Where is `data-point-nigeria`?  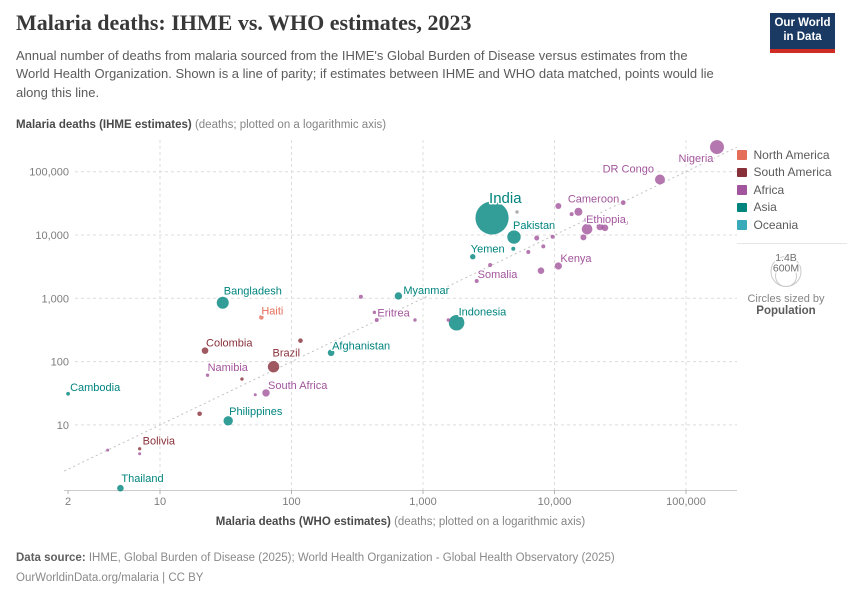
data-point-nigeria is located at coordinates (716, 147).